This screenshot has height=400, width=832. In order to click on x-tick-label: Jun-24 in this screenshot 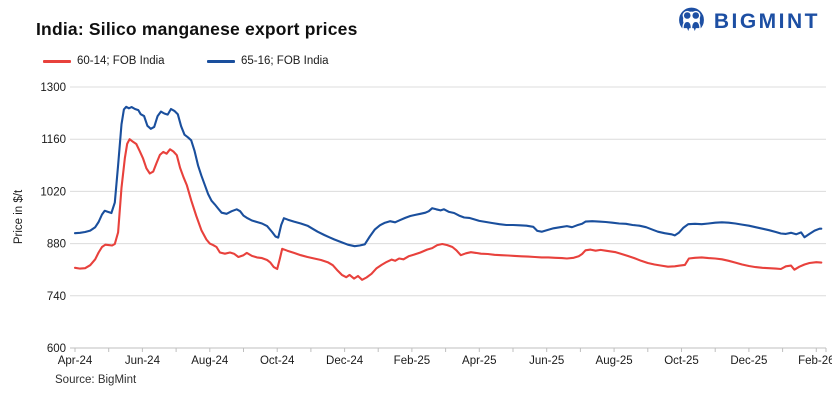, I will do `click(143, 361)`.